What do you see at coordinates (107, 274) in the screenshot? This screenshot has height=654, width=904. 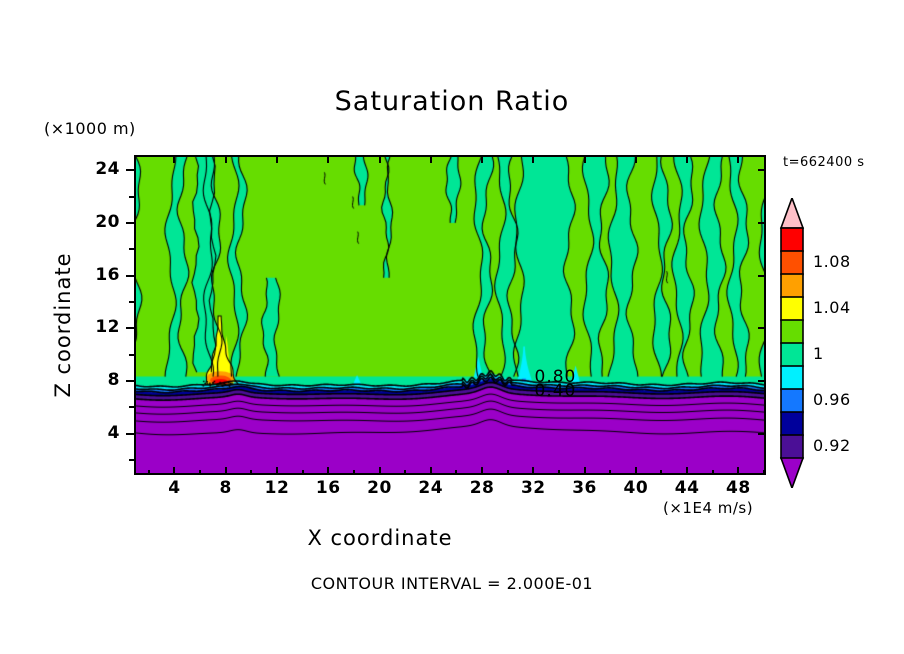 I see `y-tick-label: 16` at bounding box center [107, 274].